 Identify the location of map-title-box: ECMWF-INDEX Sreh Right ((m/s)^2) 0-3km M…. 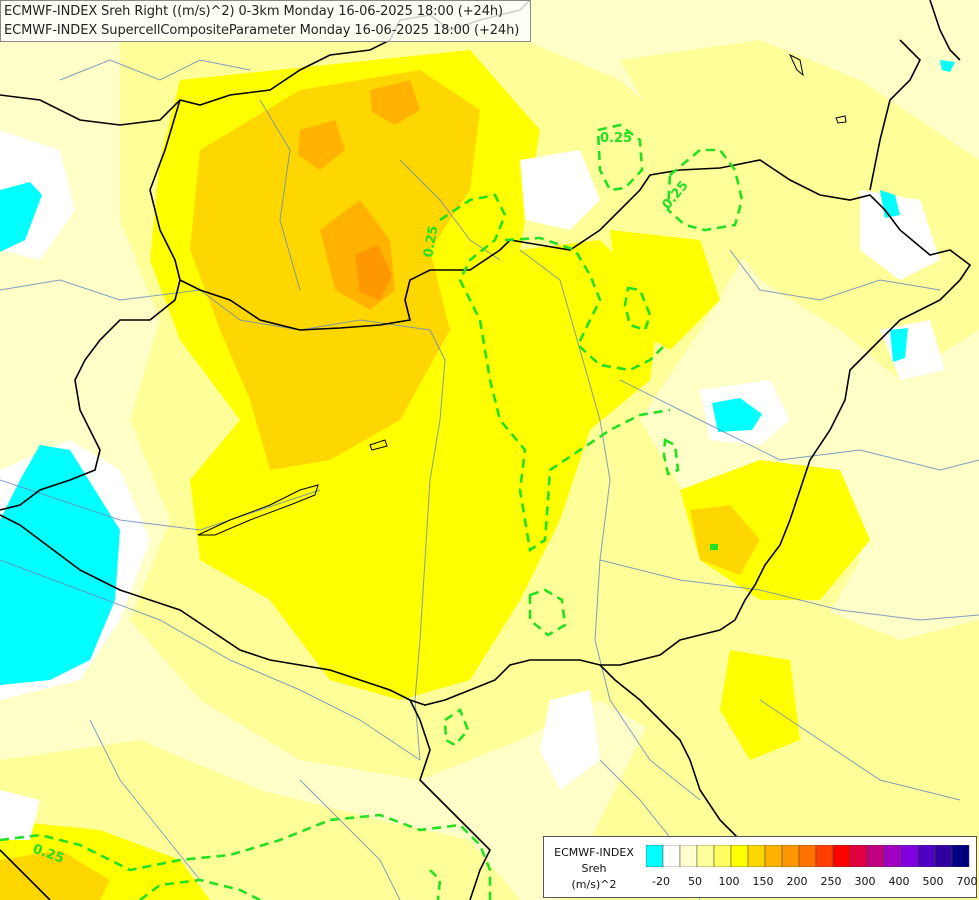
(265, 21).